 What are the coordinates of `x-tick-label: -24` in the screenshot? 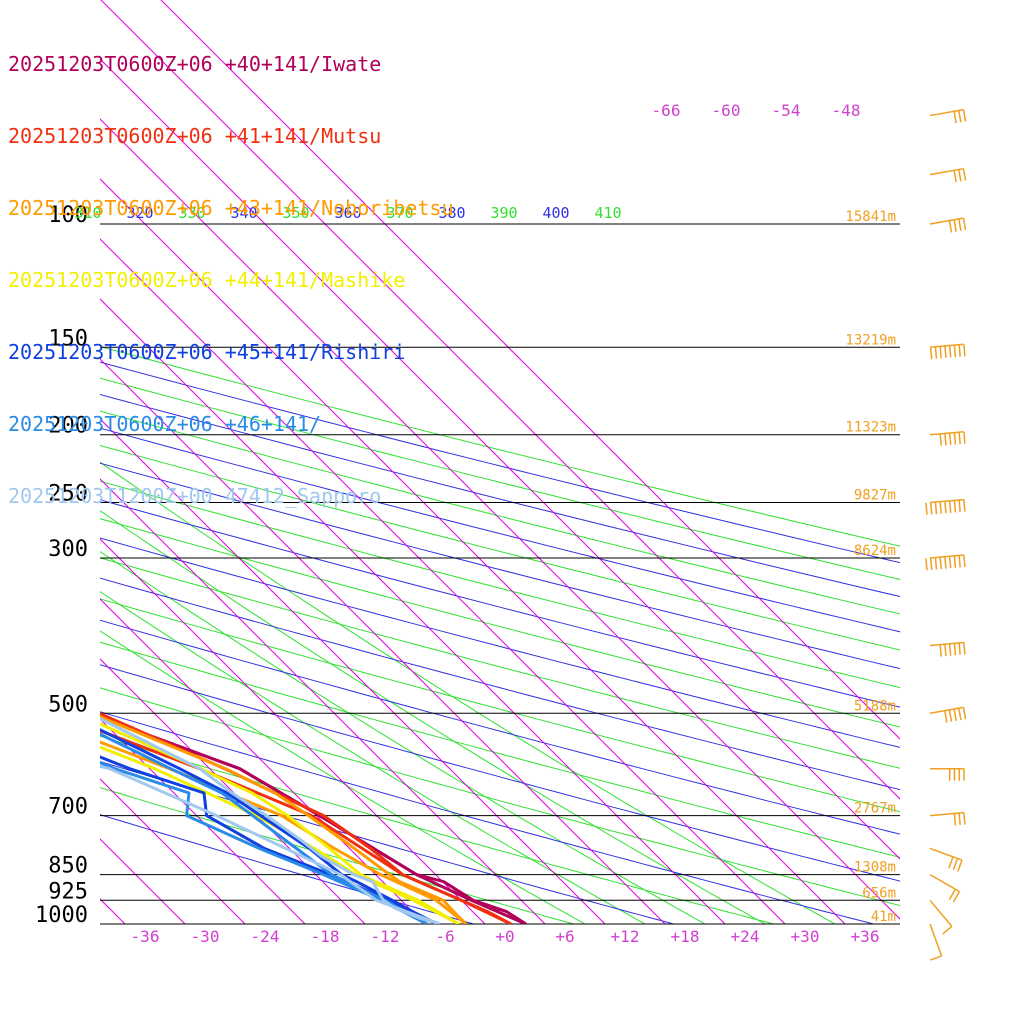 It's located at (265, 936).